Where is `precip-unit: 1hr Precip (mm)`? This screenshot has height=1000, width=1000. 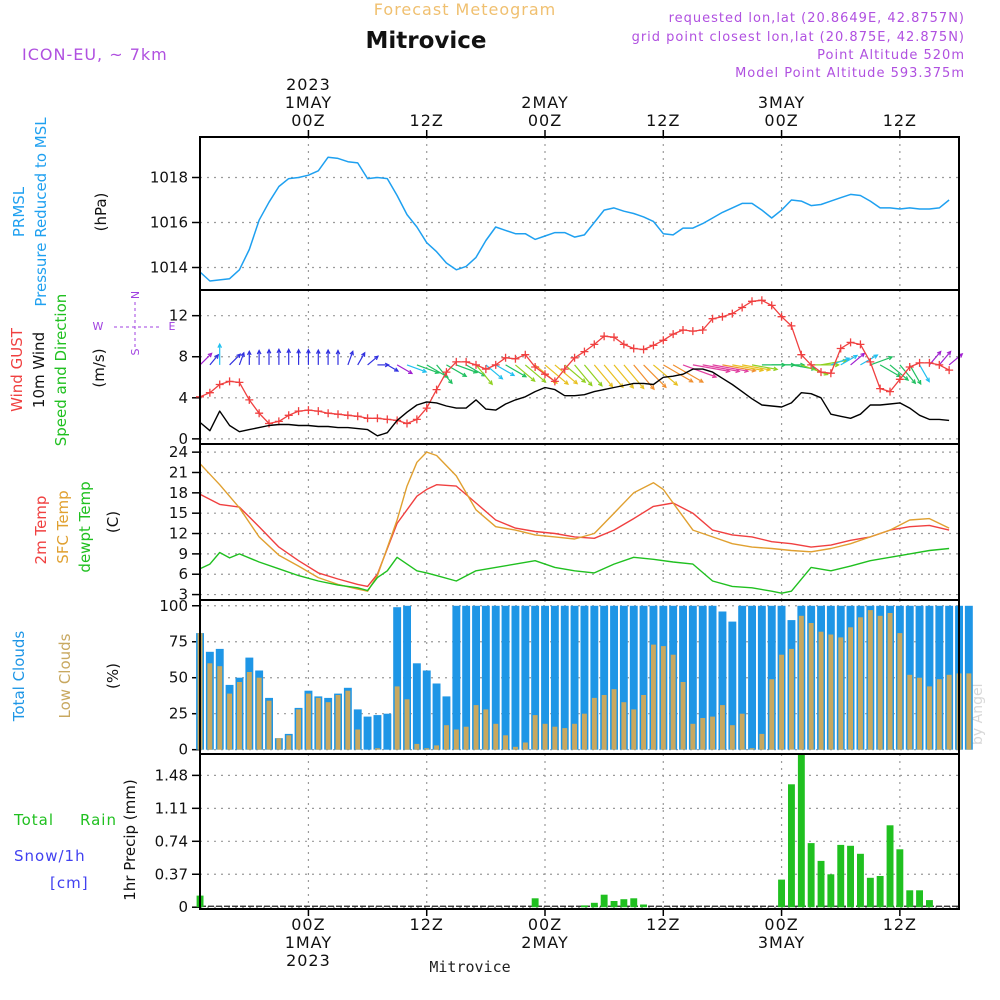 precip-unit: 1hr Precip (mm) is located at coordinates (130, 839).